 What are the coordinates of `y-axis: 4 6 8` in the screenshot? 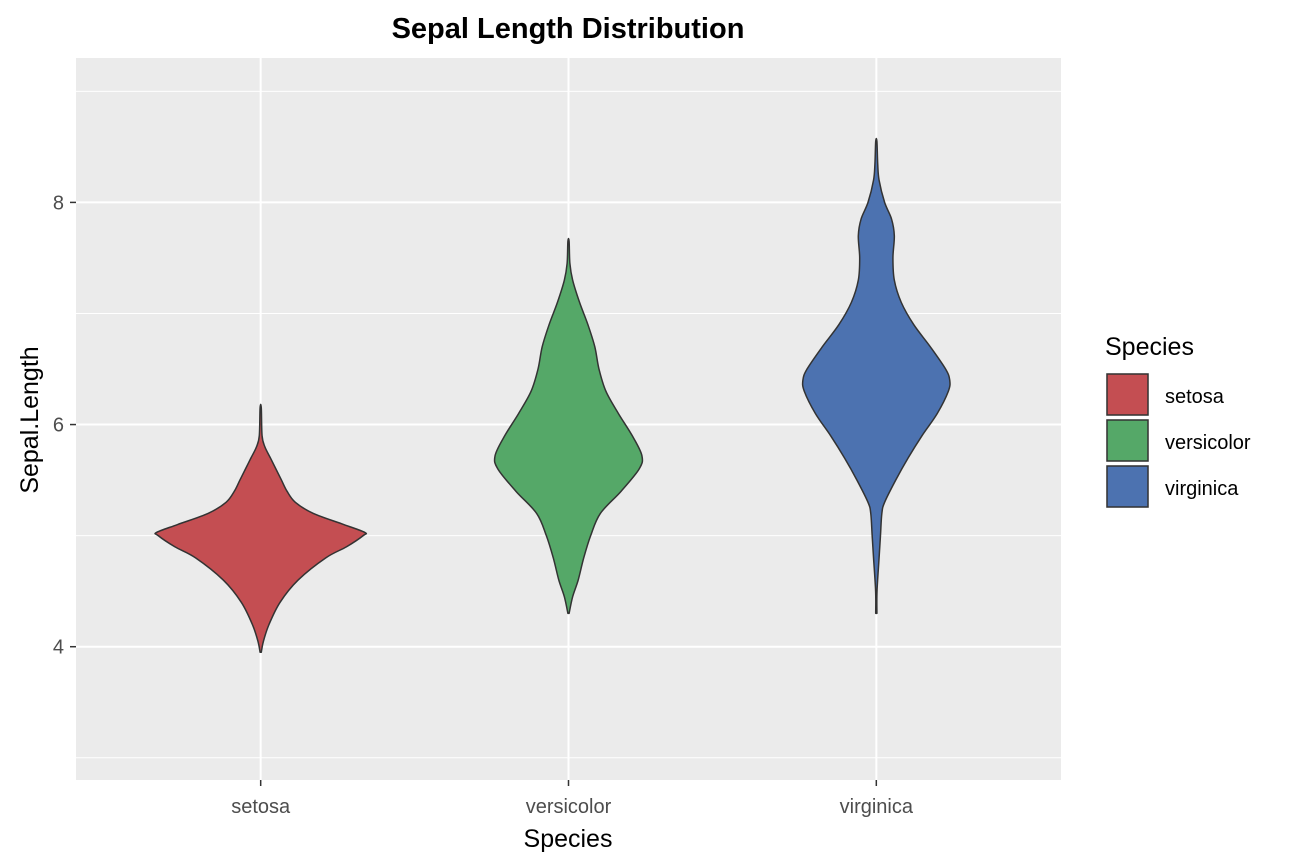 It's located at (64, 425).